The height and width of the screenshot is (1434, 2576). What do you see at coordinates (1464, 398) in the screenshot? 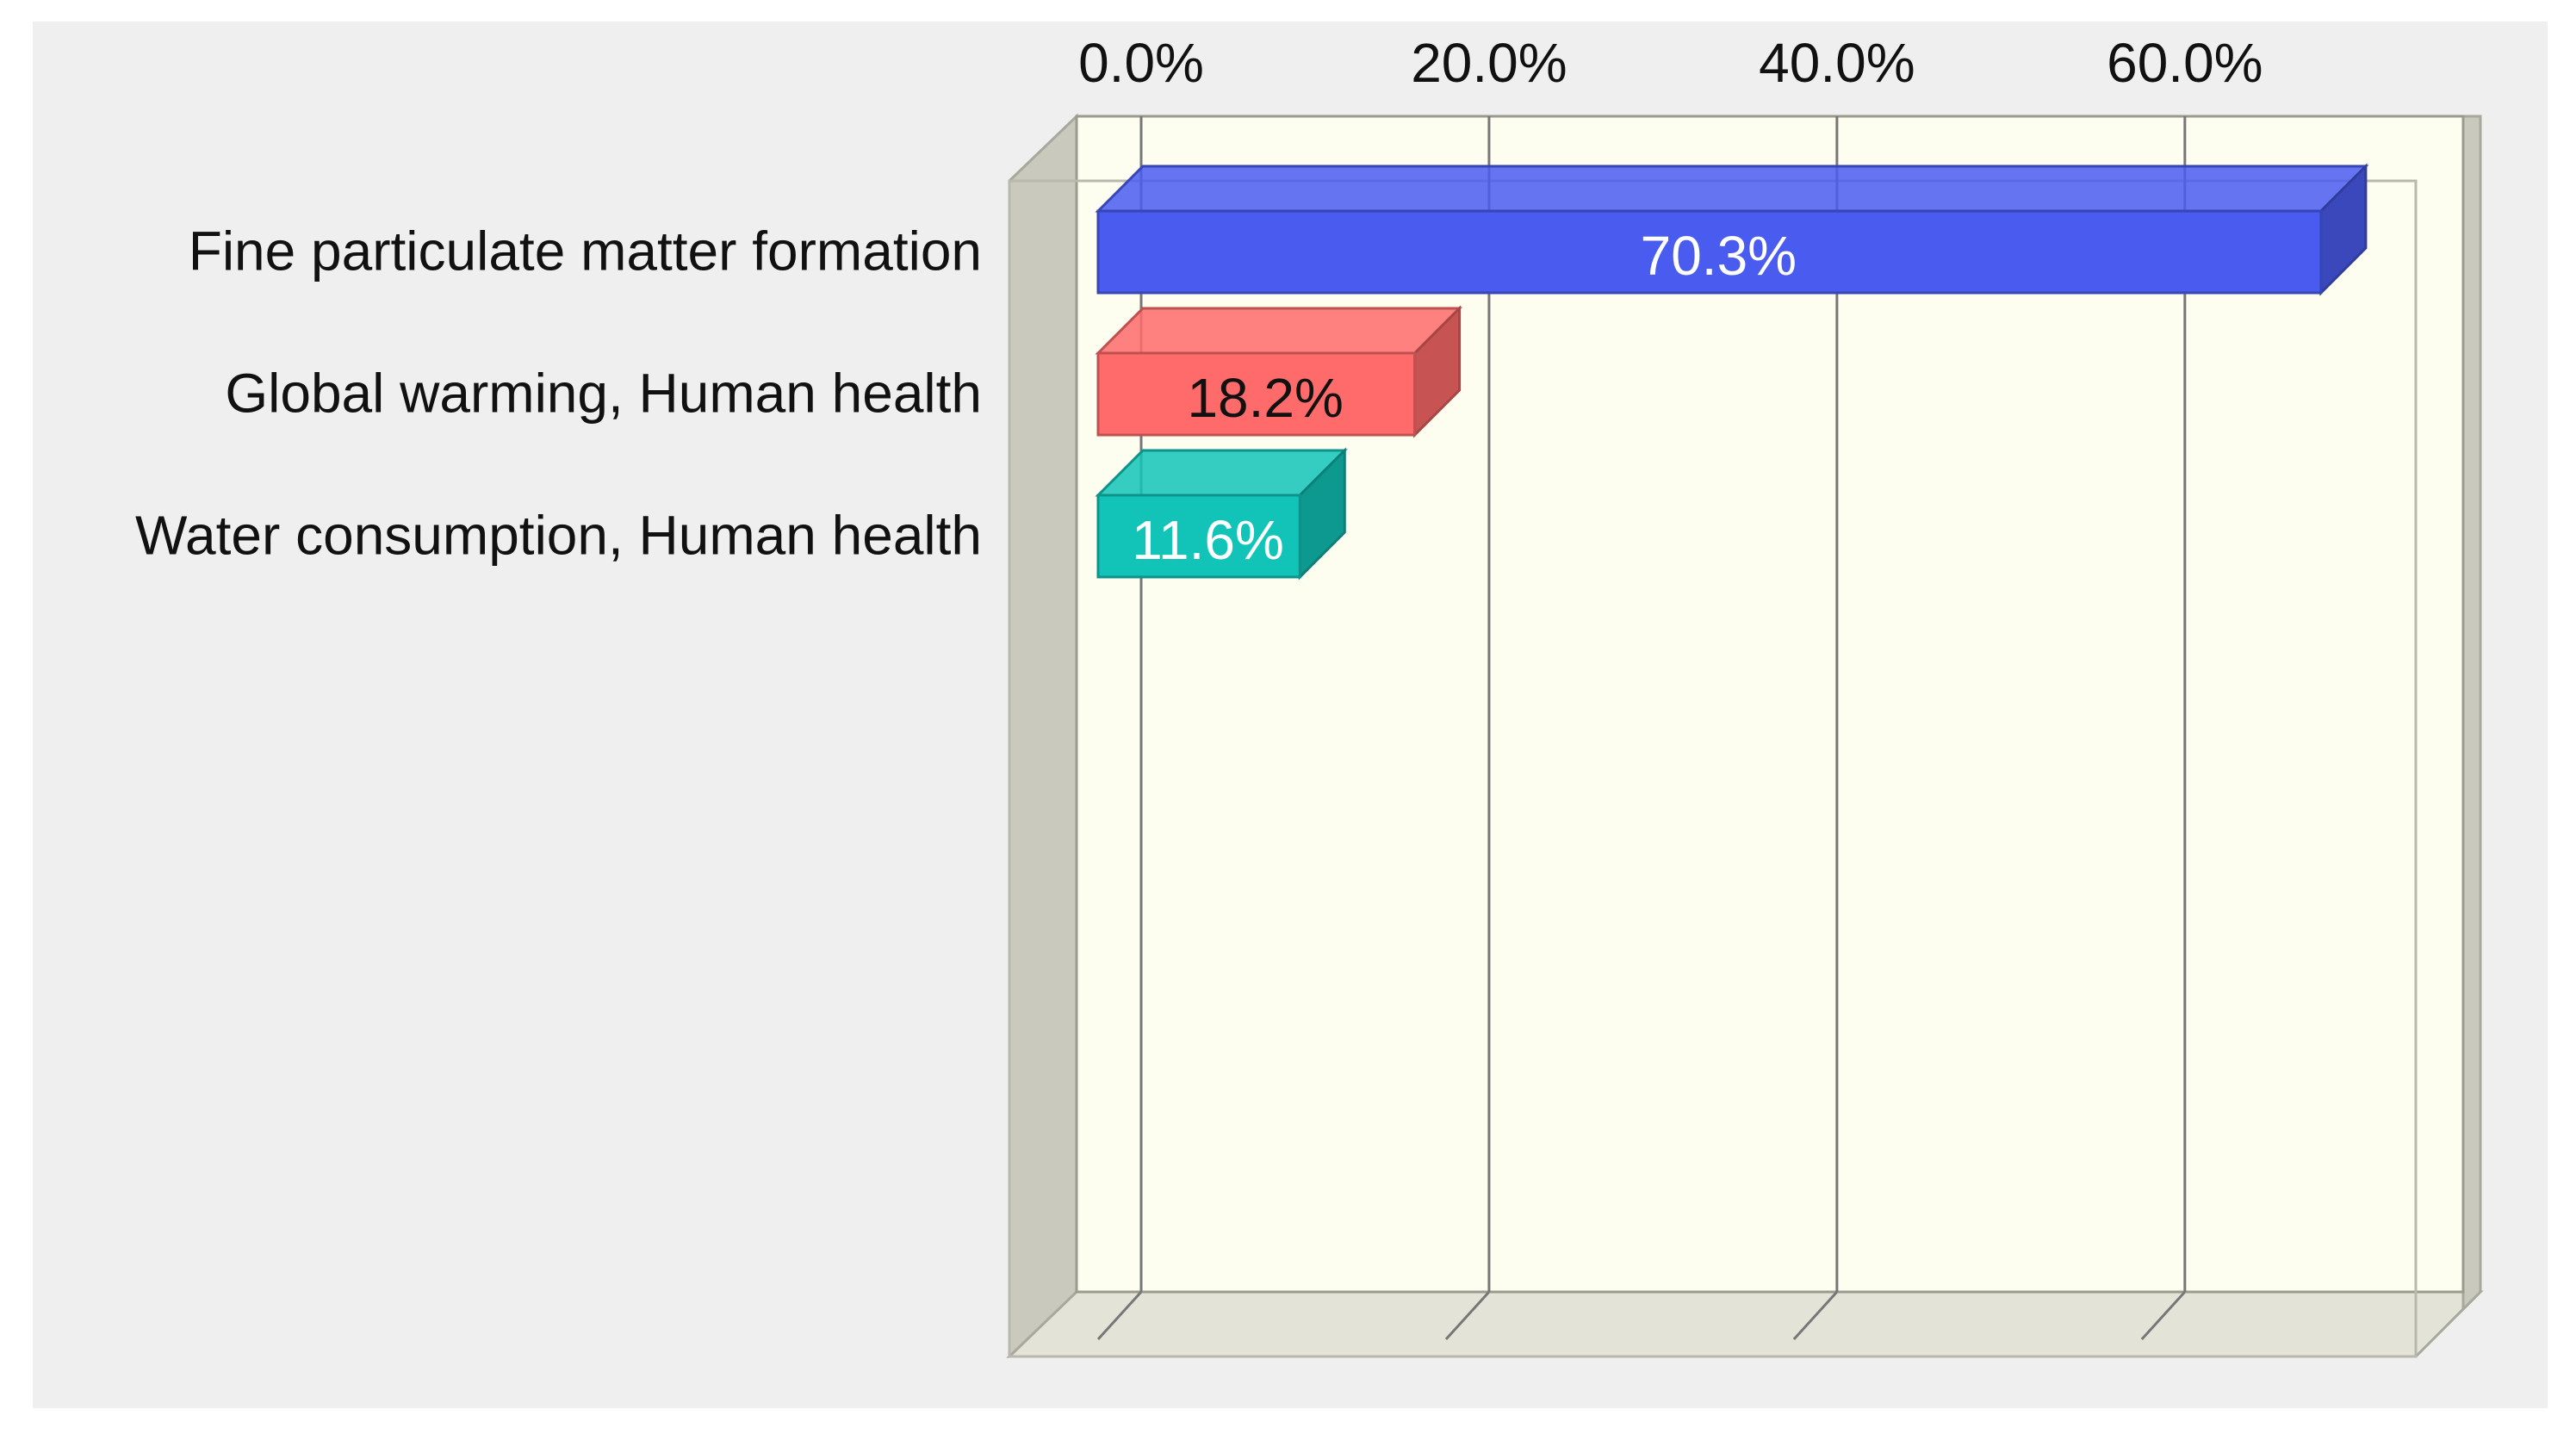
I see `data-labels: 70.3% 18.2% 11.6%` at bounding box center [1464, 398].